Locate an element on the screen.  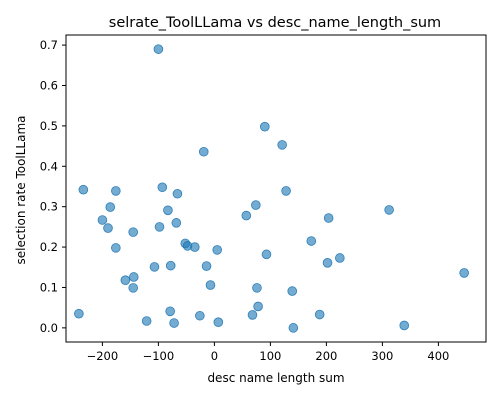
x-axis-ticks: −200 −100 0 100 200 300 400 is located at coordinates (268, 352).